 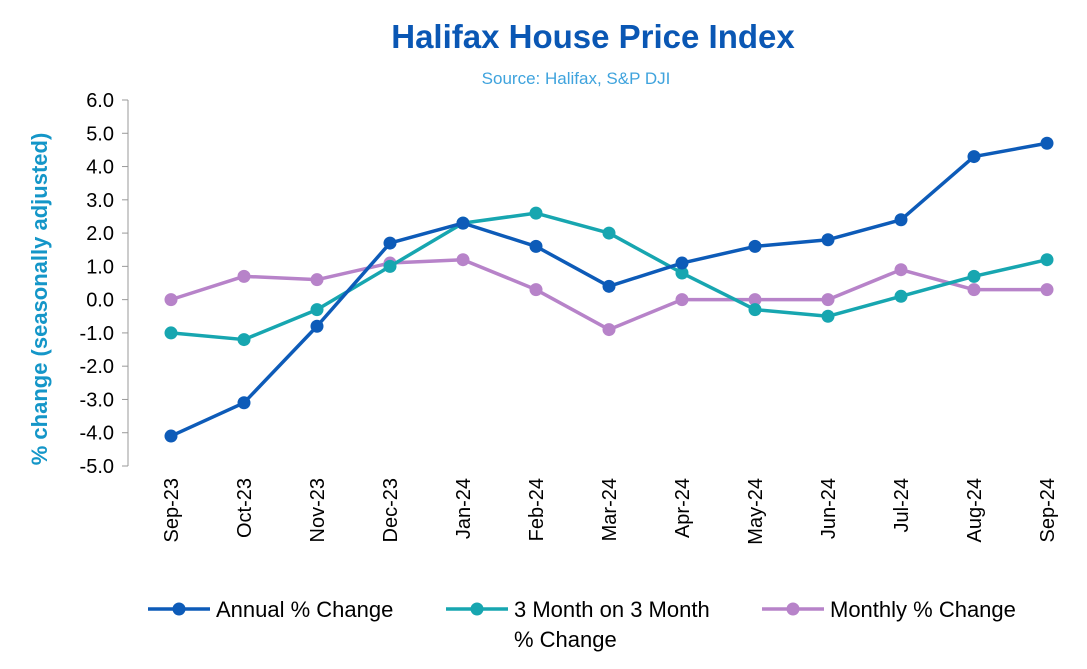 What do you see at coordinates (100, 234) in the screenshot?
I see `y-tick-label: 2.0` at bounding box center [100, 234].